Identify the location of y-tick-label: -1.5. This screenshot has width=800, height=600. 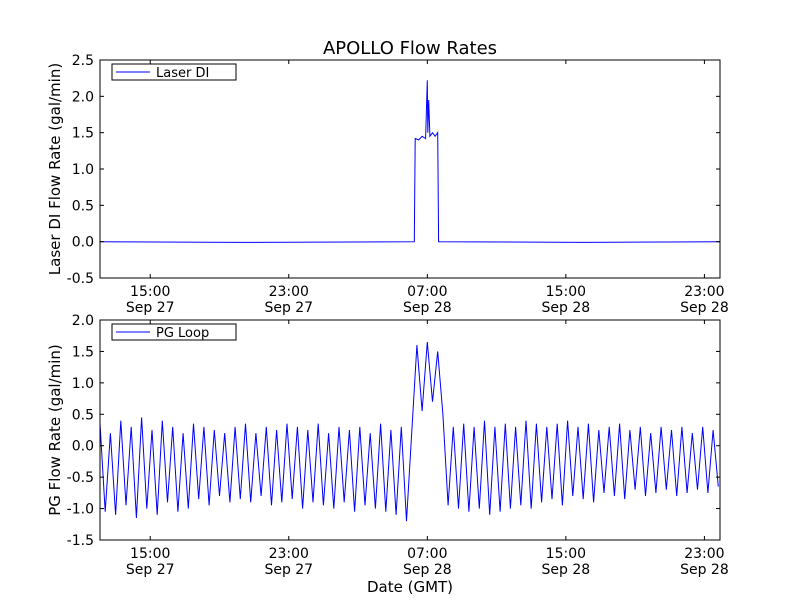
(80, 541).